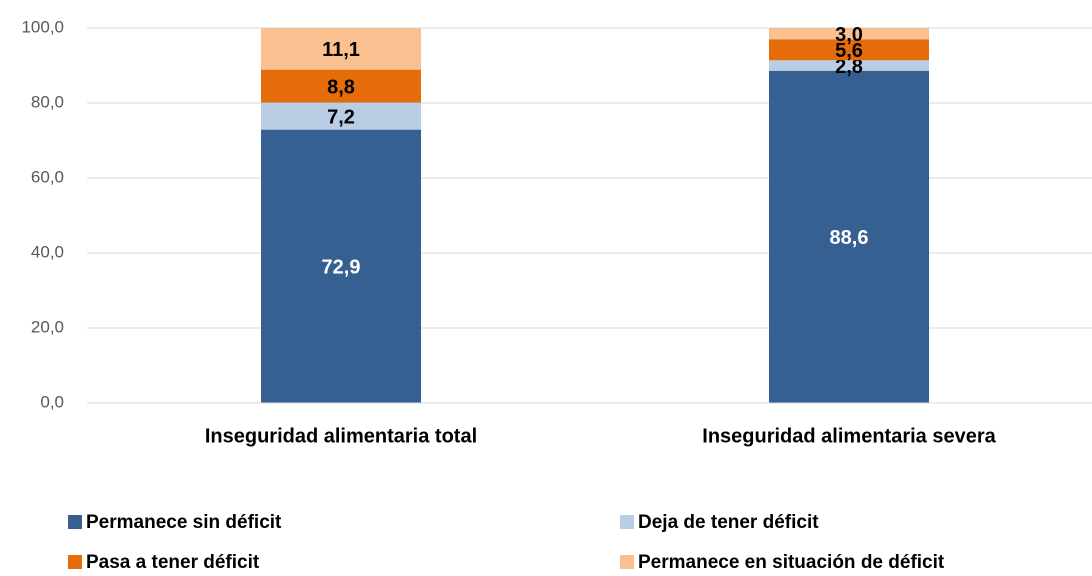 Image resolution: width=1092 pixels, height=576 pixels. I want to click on data-label: 11,1, so click(341, 50).